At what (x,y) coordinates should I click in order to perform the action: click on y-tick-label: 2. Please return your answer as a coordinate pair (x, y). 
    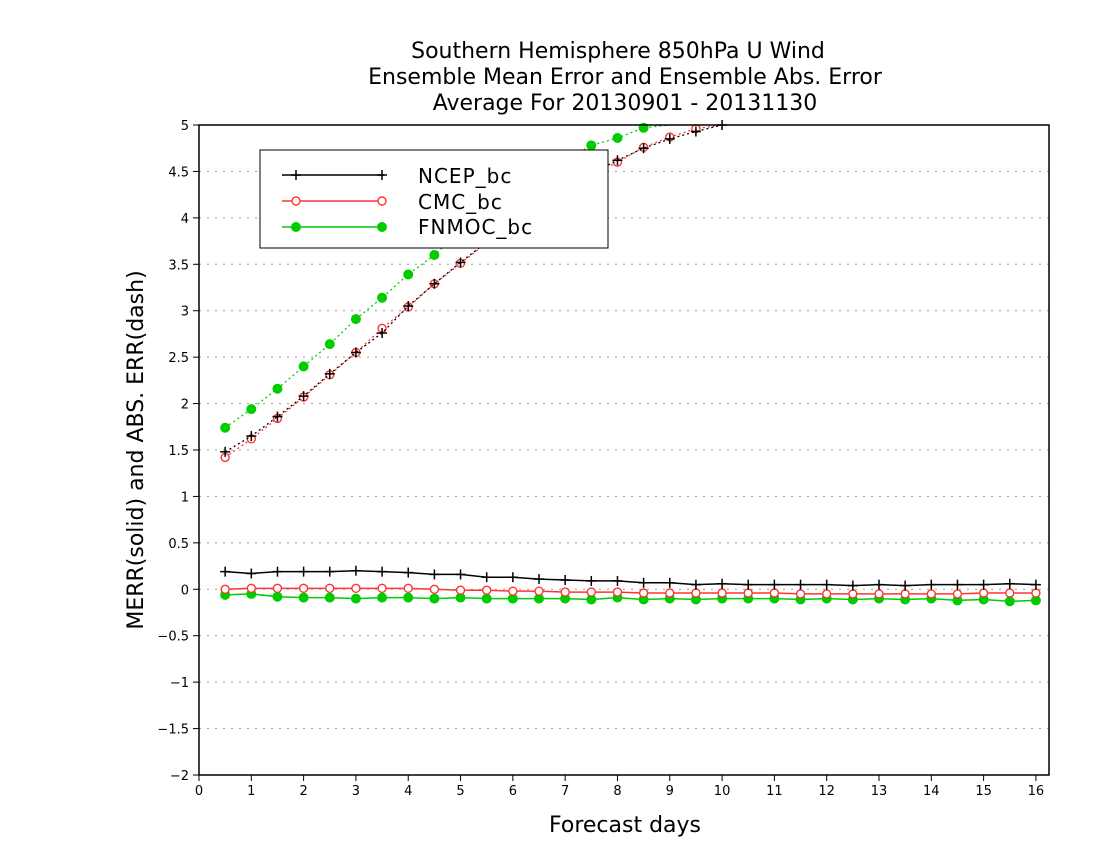
    Looking at the image, I should click on (185, 405).